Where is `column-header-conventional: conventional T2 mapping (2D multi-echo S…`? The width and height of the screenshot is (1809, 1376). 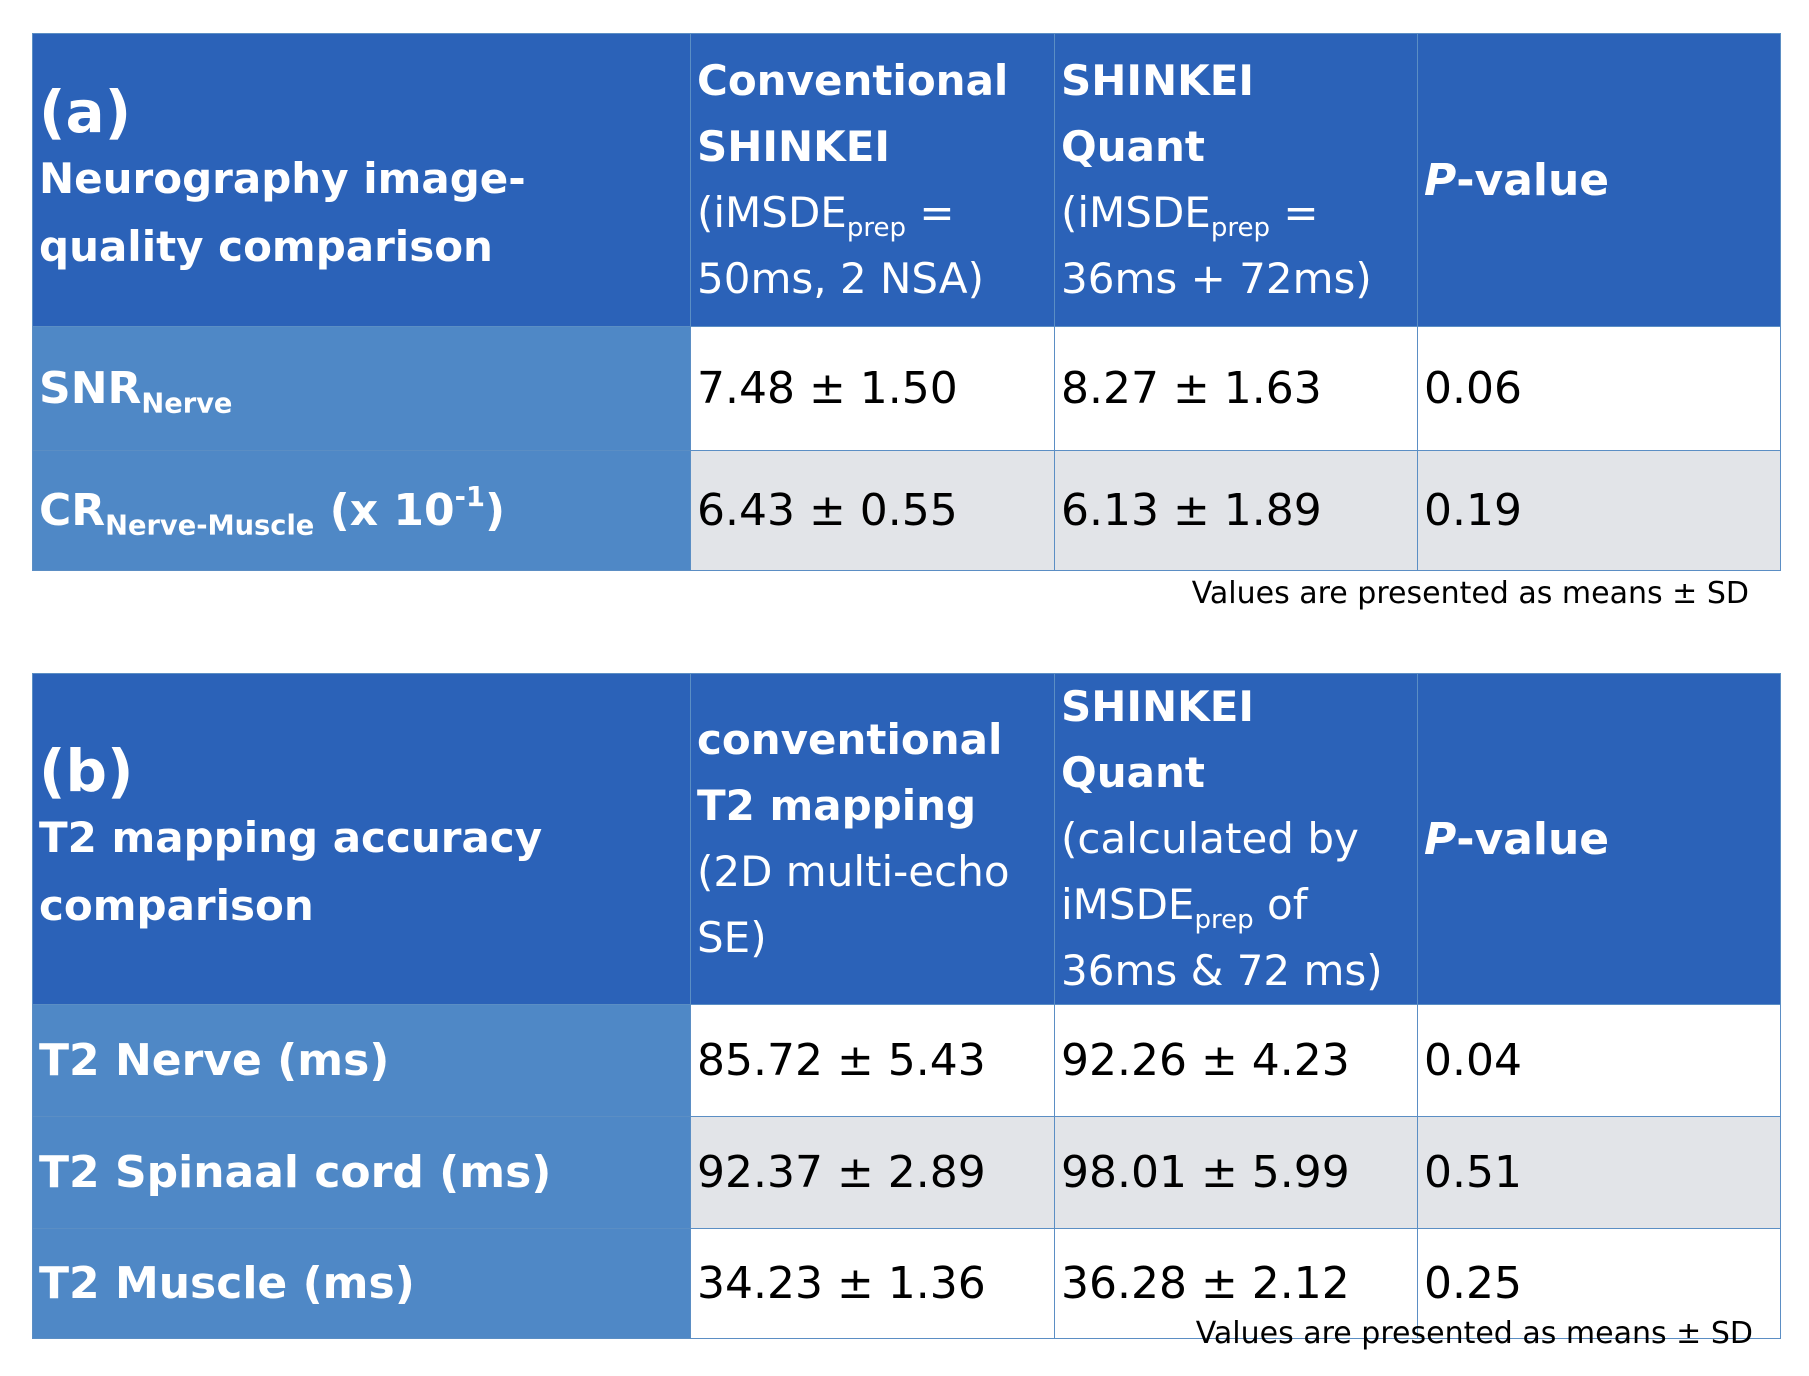
column-header-conventional: conventional T2 mapping (2D multi-echo S… is located at coordinates (872, 839).